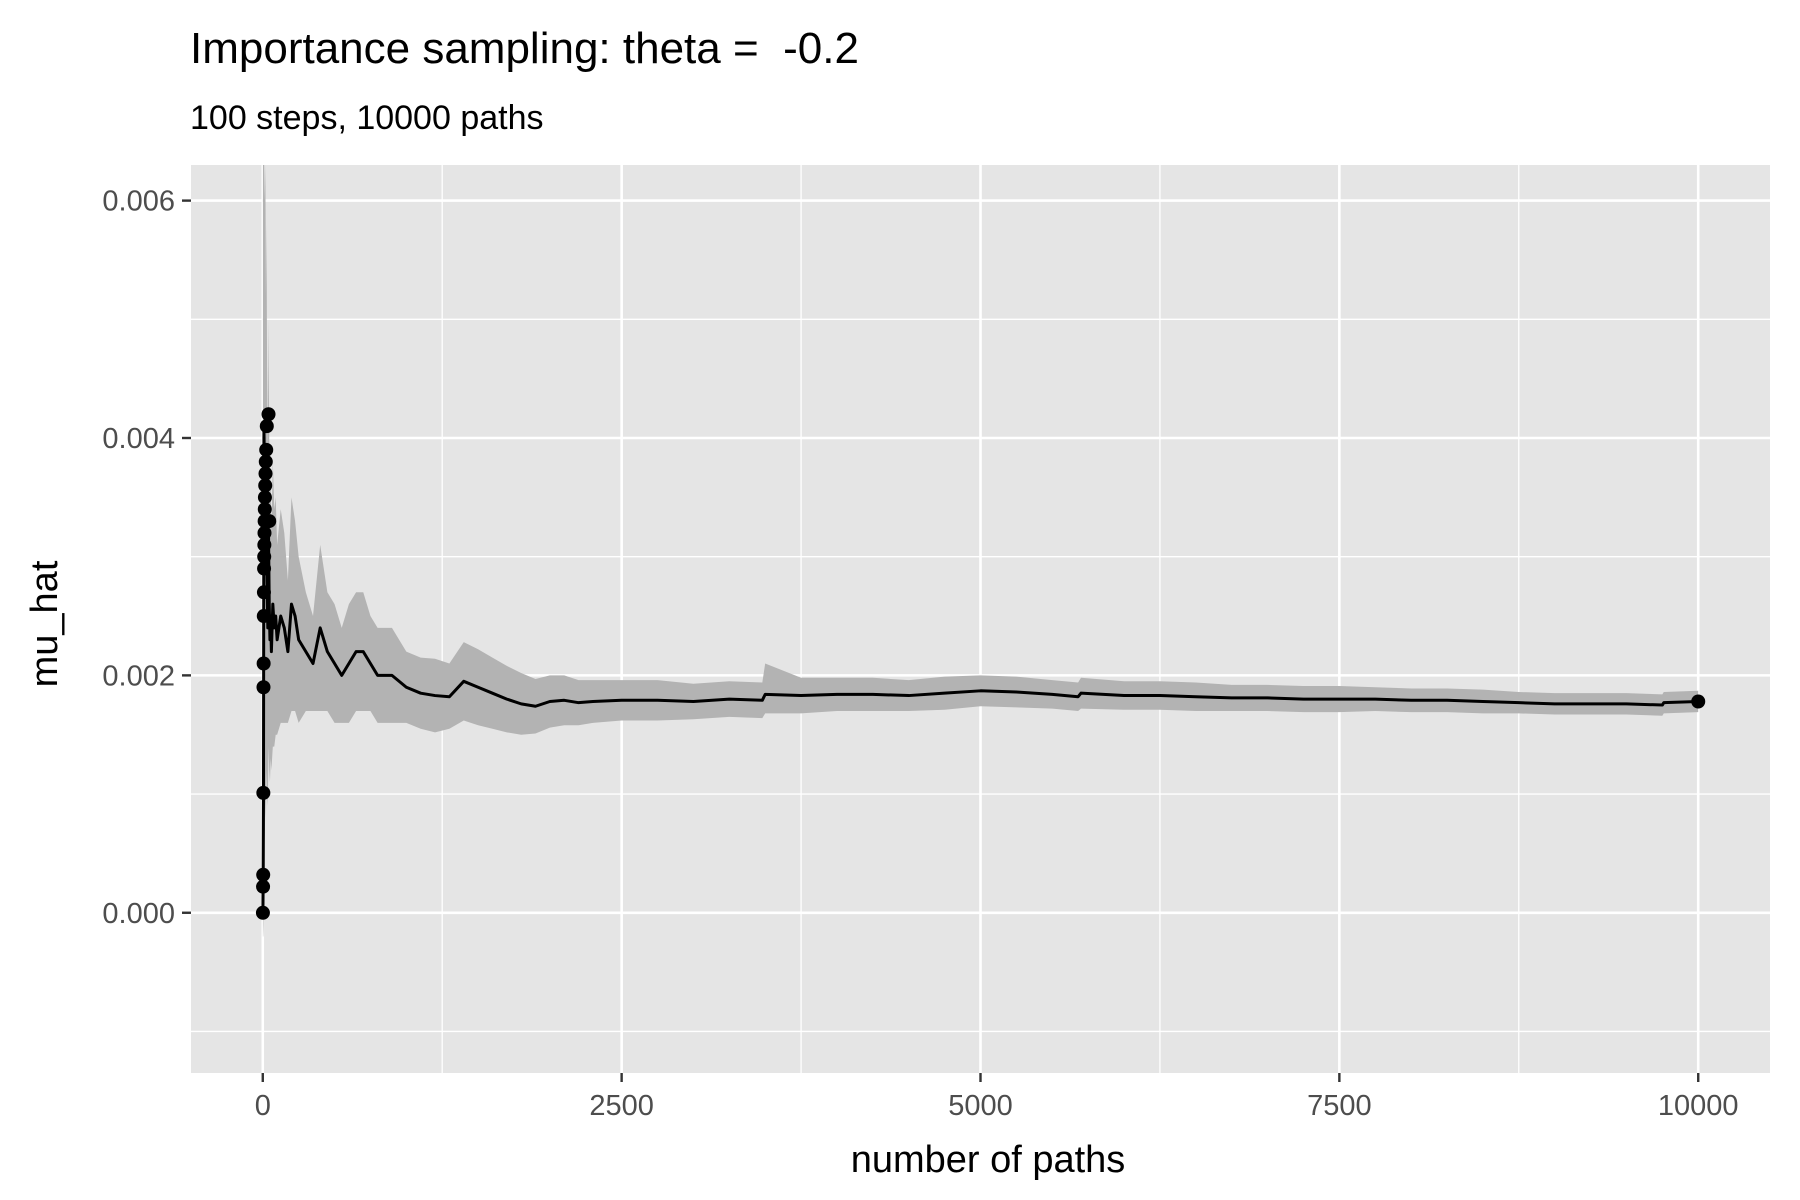 The width and height of the screenshot is (1800, 1200). I want to click on x-tick-label-1: 2500, so click(621, 1106).